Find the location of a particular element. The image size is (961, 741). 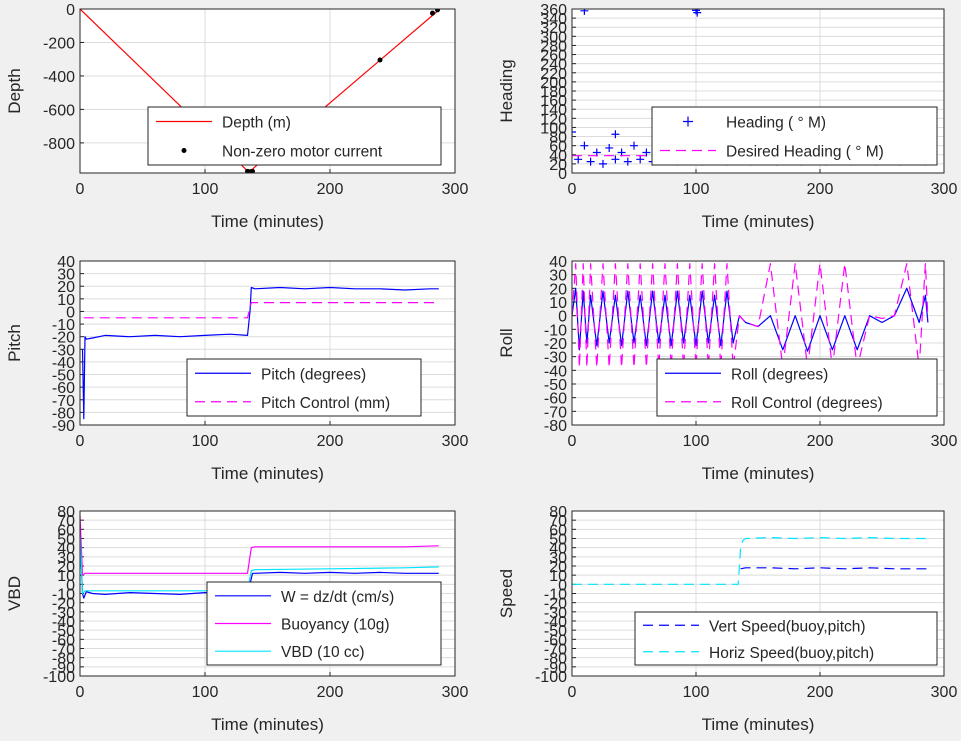

legend-label: Depth (m) is located at coordinates (256, 123).